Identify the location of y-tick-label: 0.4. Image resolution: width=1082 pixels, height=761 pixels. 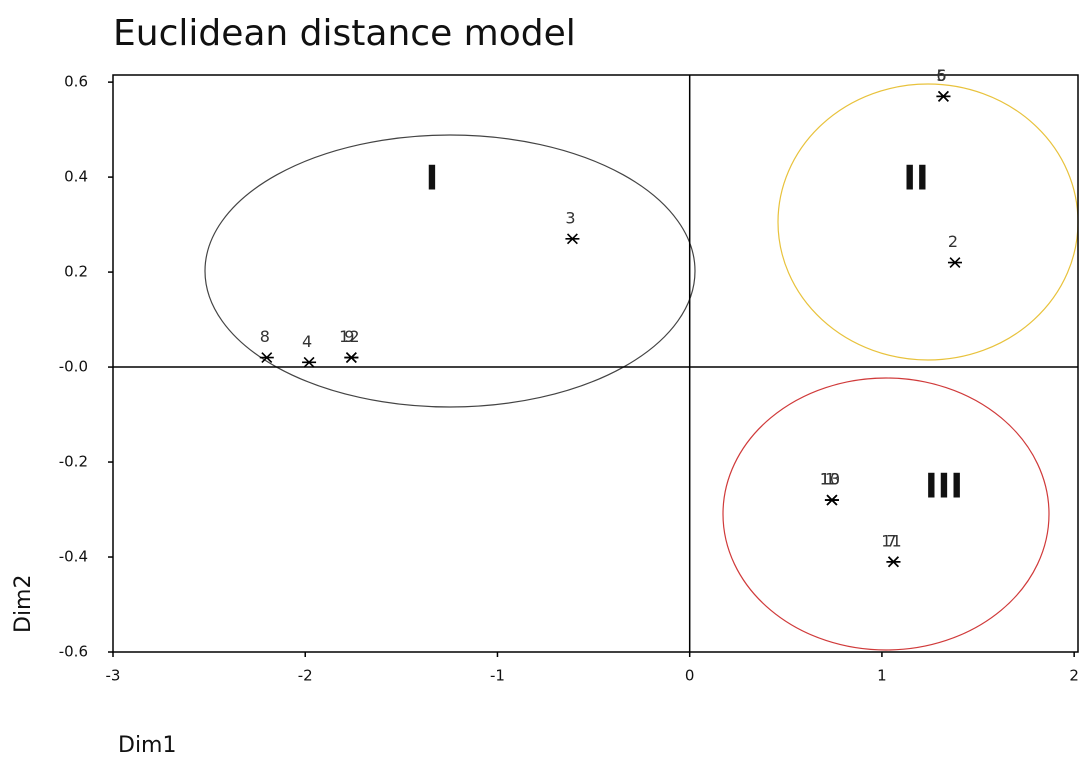
(76, 177).